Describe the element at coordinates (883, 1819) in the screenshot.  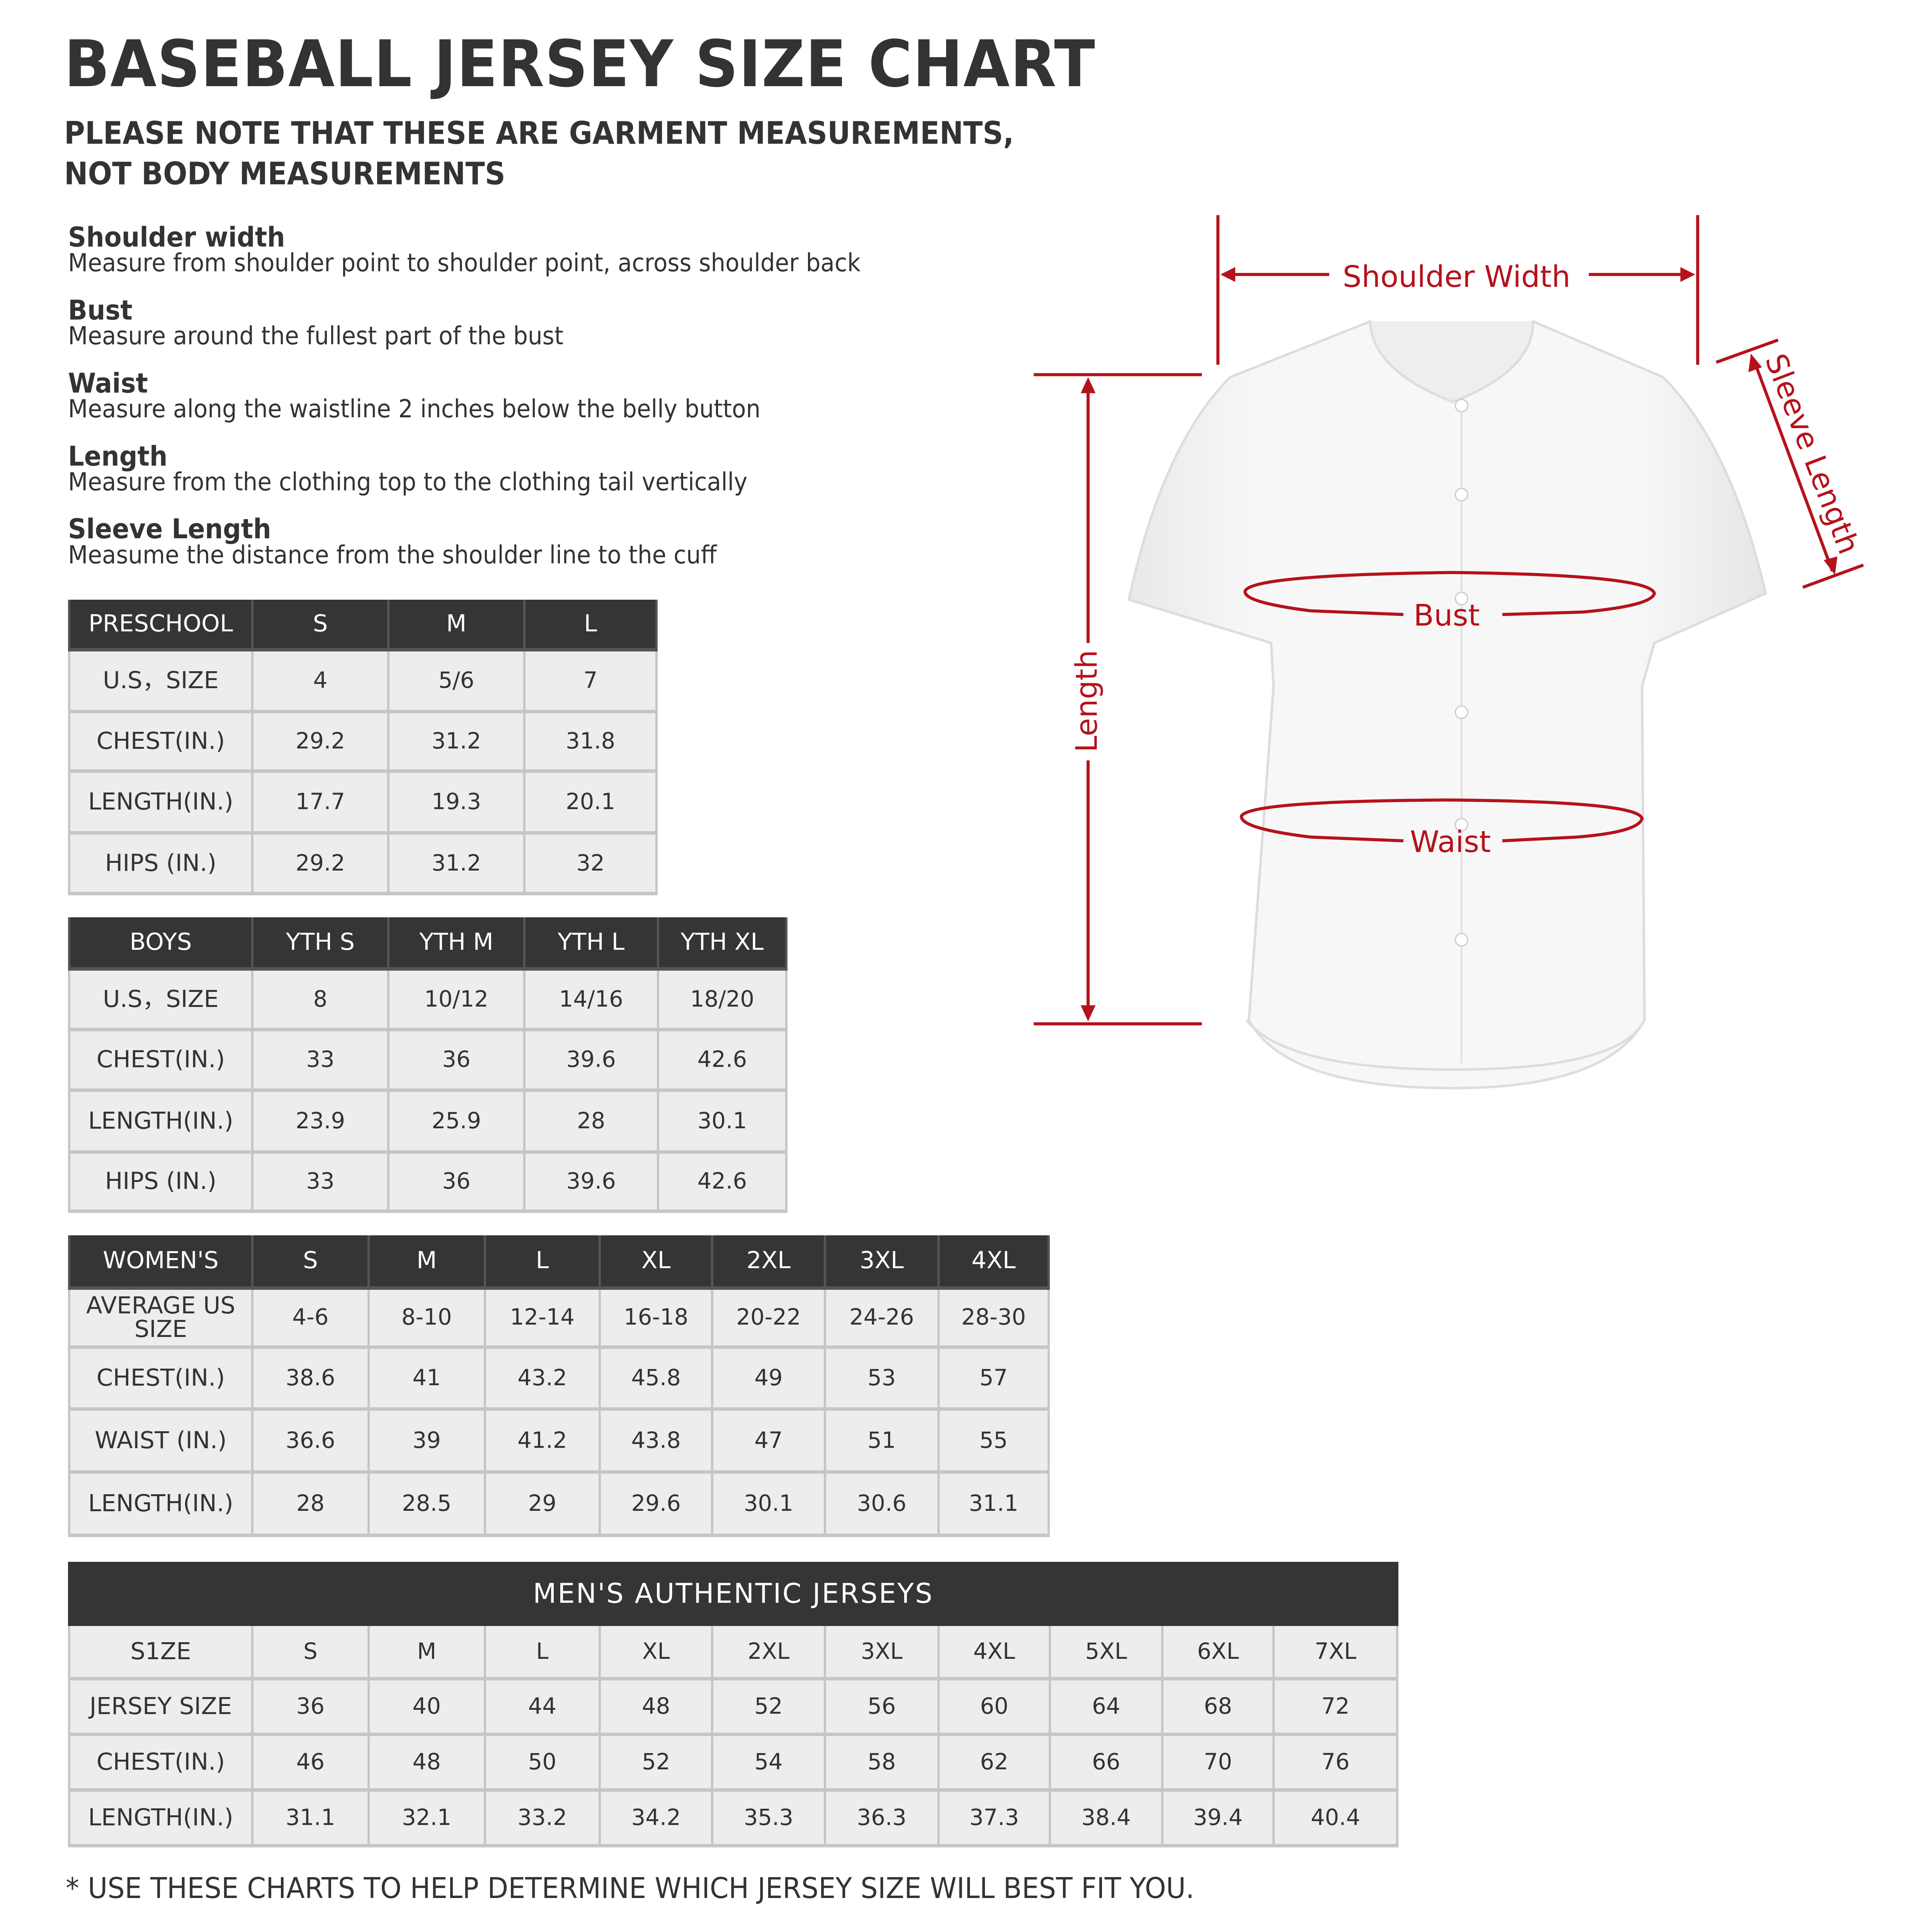
I see `mens-table-cell: 36.3` at that location.